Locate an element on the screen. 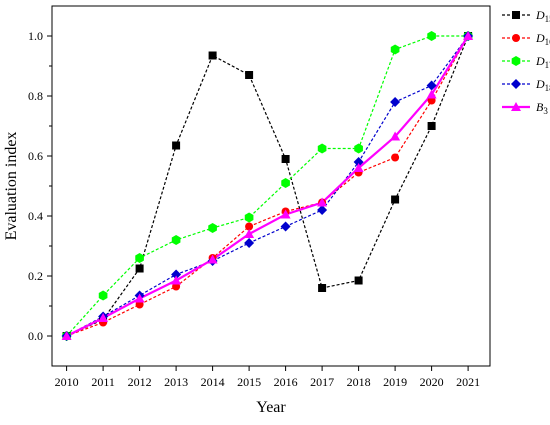  legend-label-d16: D16 is located at coordinates (542, 39).